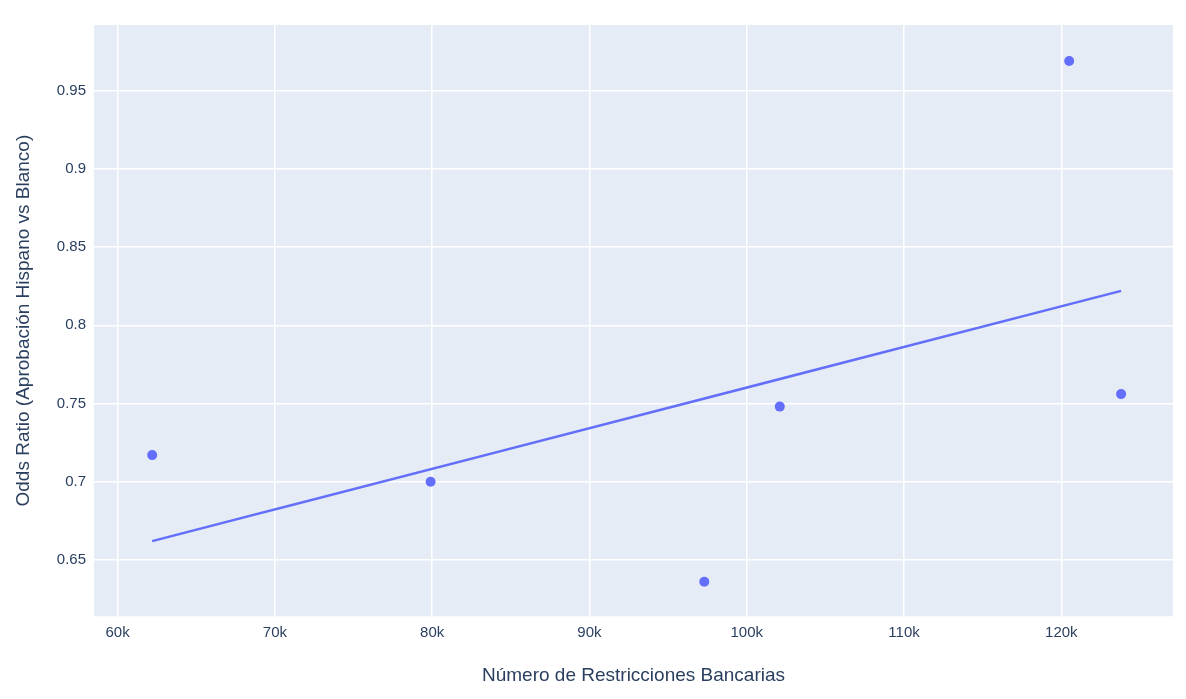 The height and width of the screenshot is (699, 1186). Describe the element at coordinates (432, 632) in the screenshot. I see `x-tick-label: 80k` at that location.